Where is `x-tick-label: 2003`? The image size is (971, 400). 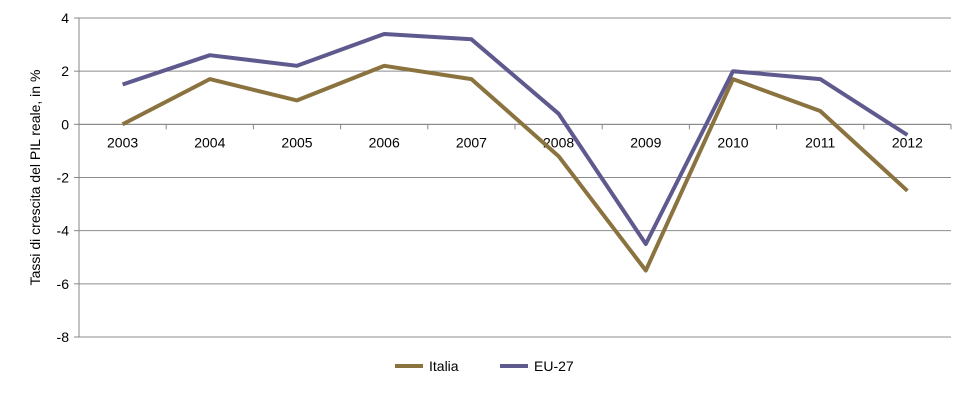
x-tick-label: 2003 is located at coordinates (122, 142).